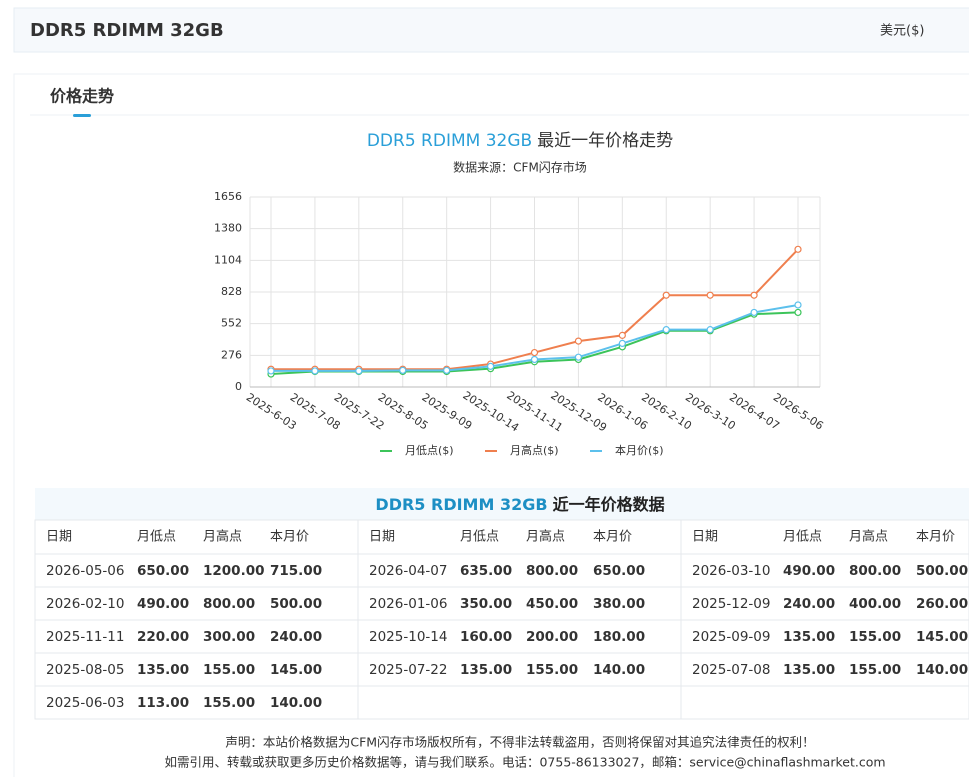 The image size is (969, 777). Describe the element at coordinates (619, 604) in the screenshot. I see `cell-price: 380.00` at that location.